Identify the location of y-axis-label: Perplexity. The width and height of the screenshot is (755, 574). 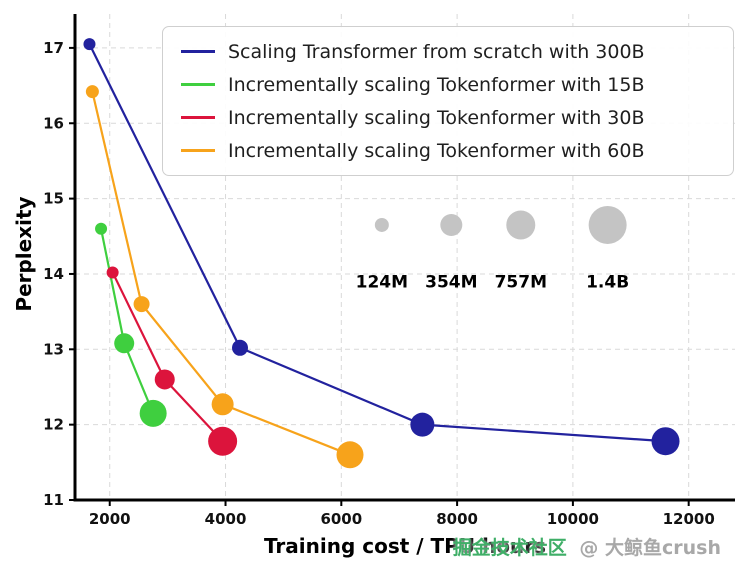
(24, 254).